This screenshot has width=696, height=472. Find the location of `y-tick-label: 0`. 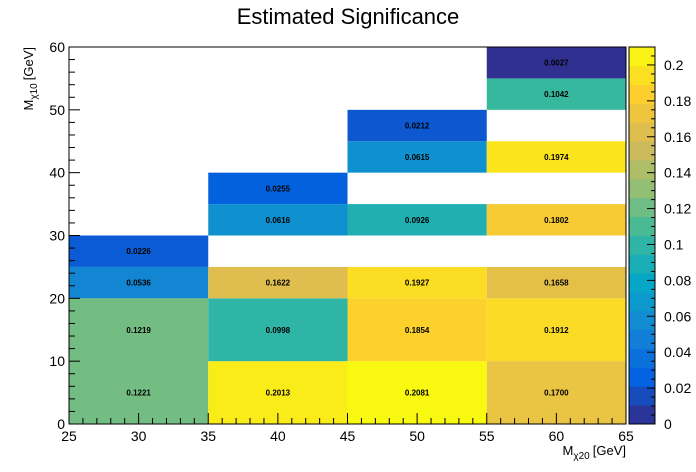

y-tick-label: 0 is located at coordinates (61, 424).